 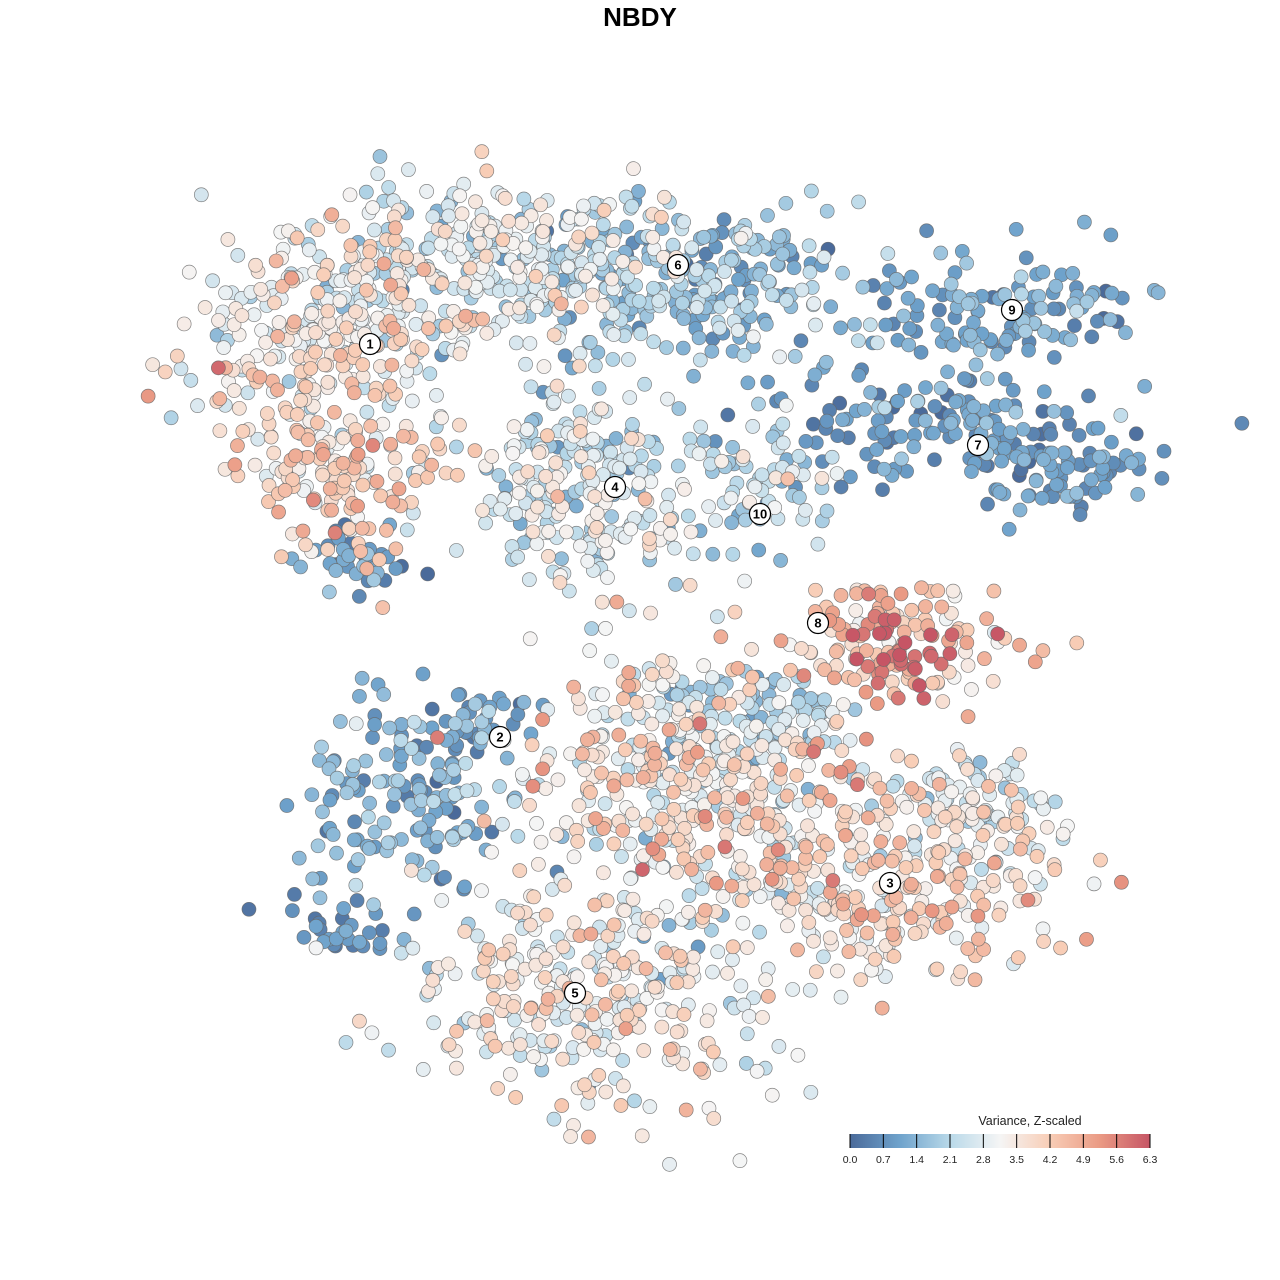 I want to click on cluster-label-text: 2, so click(x=499, y=737).